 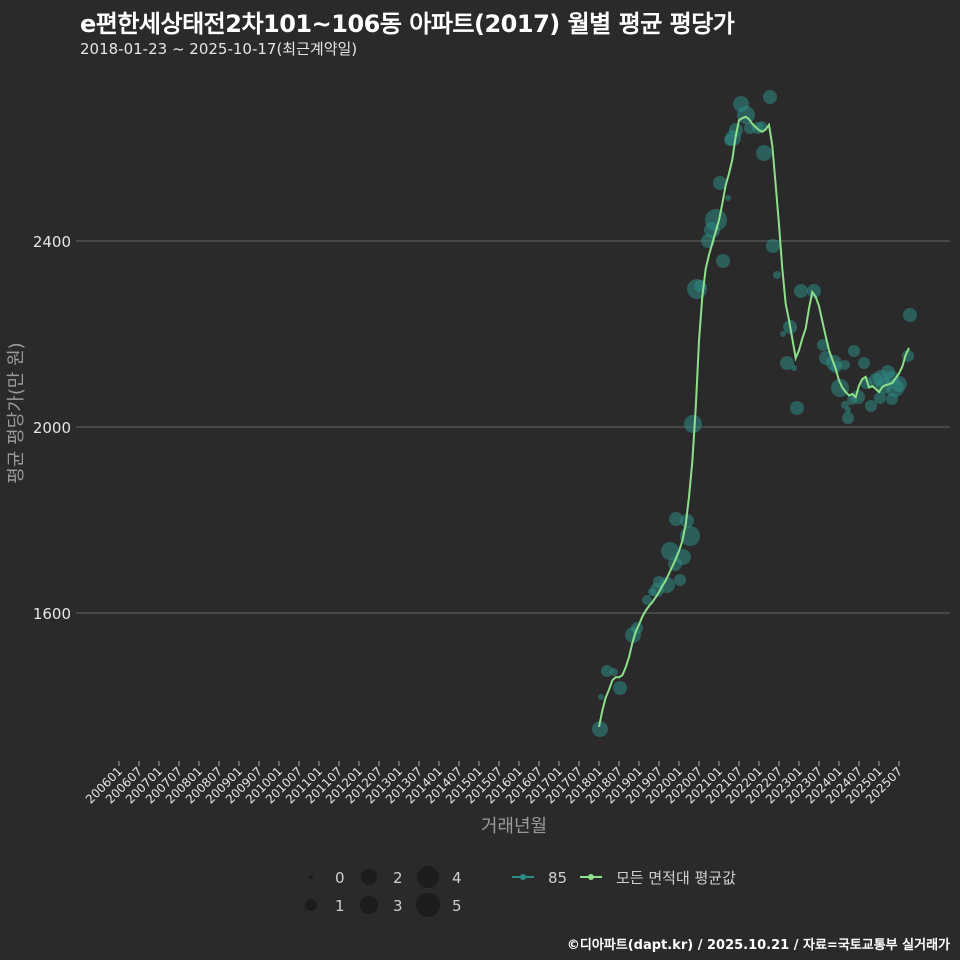 What do you see at coordinates (520, 891) in the screenshot?
I see `legend: 0 1 2 3 4 5 85 모든 면적대 평균값` at bounding box center [520, 891].